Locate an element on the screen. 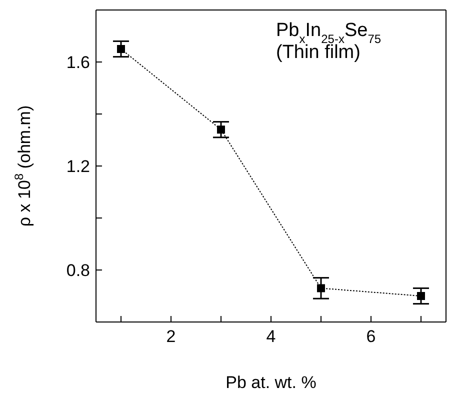 The height and width of the screenshot is (400, 457). x-tick-label: 2 is located at coordinates (171, 336).